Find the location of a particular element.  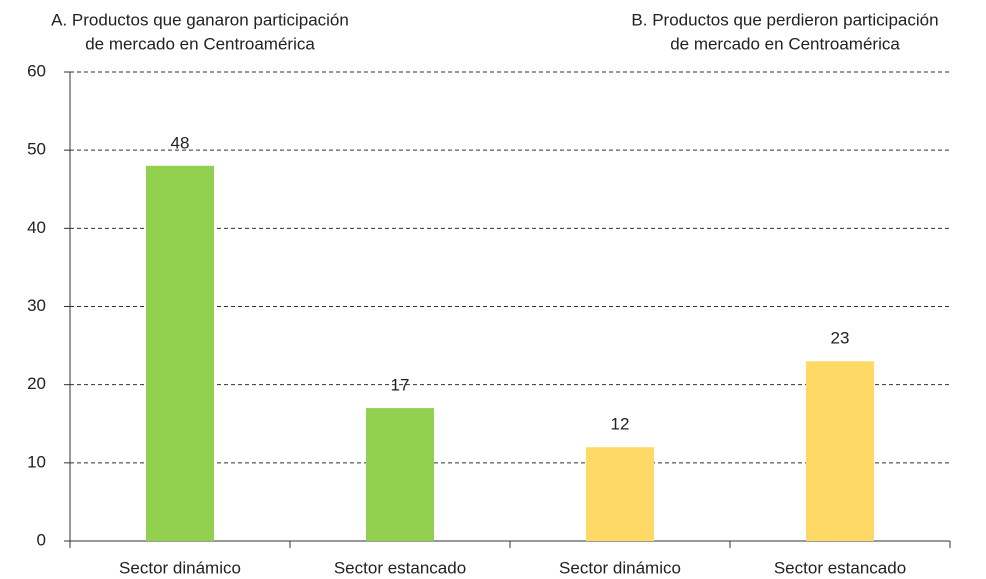

data-label: 48 is located at coordinates (180, 142).